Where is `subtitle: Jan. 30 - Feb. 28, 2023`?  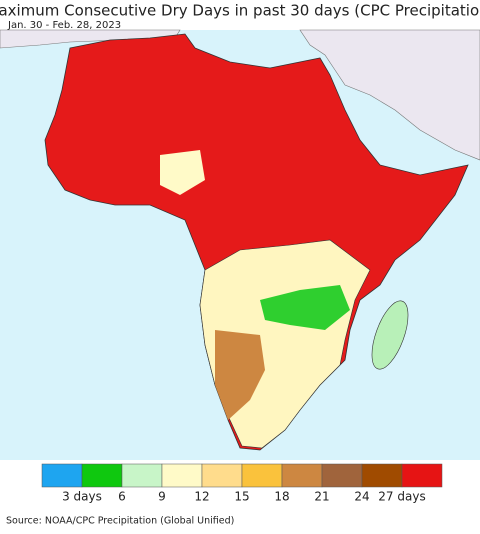
subtitle: Jan. 30 - Feb. 28, 2023 is located at coordinates (64, 25).